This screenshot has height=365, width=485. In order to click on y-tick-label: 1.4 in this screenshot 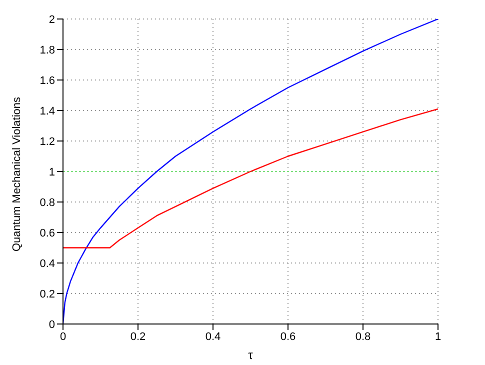, I will do `click(47, 111)`.